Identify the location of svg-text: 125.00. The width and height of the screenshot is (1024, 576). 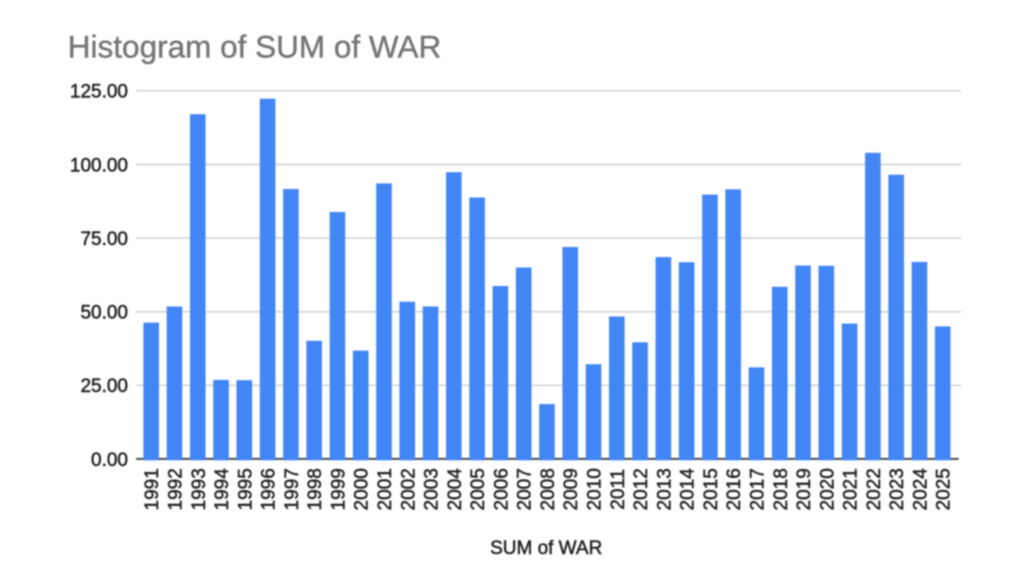
(99, 92).